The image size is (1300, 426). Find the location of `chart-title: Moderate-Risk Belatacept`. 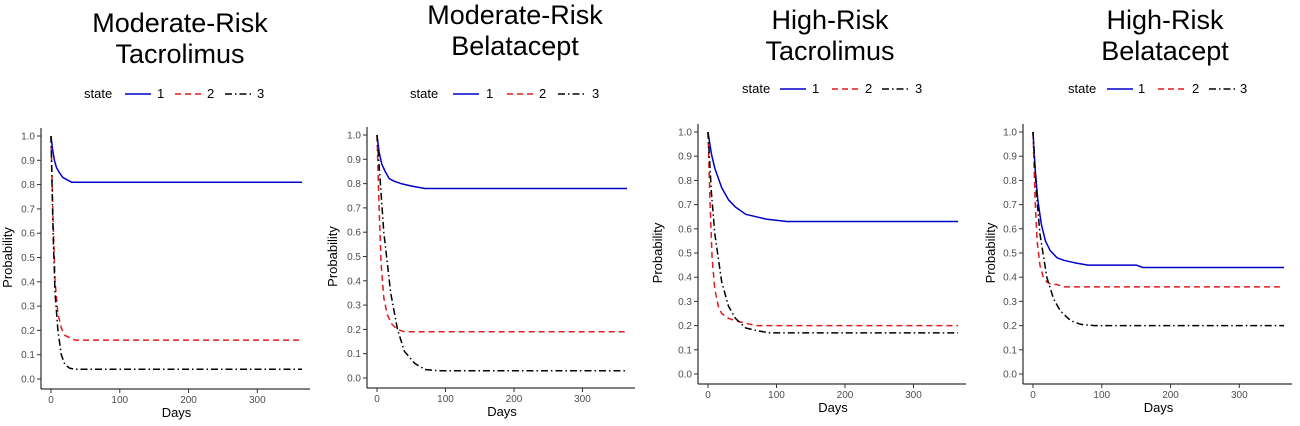

chart-title: Moderate-Risk Belatacept is located at coordinates (515, 31).